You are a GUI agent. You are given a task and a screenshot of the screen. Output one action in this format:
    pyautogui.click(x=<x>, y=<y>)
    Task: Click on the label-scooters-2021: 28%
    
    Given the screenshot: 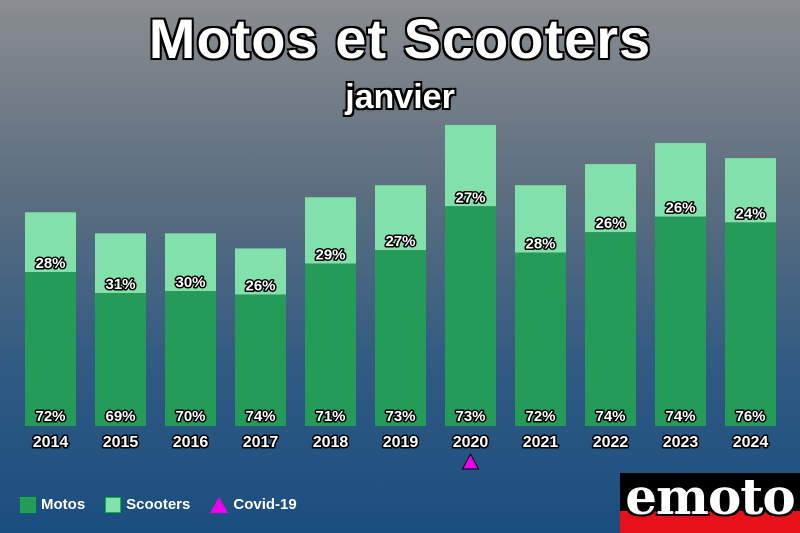 What is the action you would take?
    pyautogui.click(x=540, y=244)
    